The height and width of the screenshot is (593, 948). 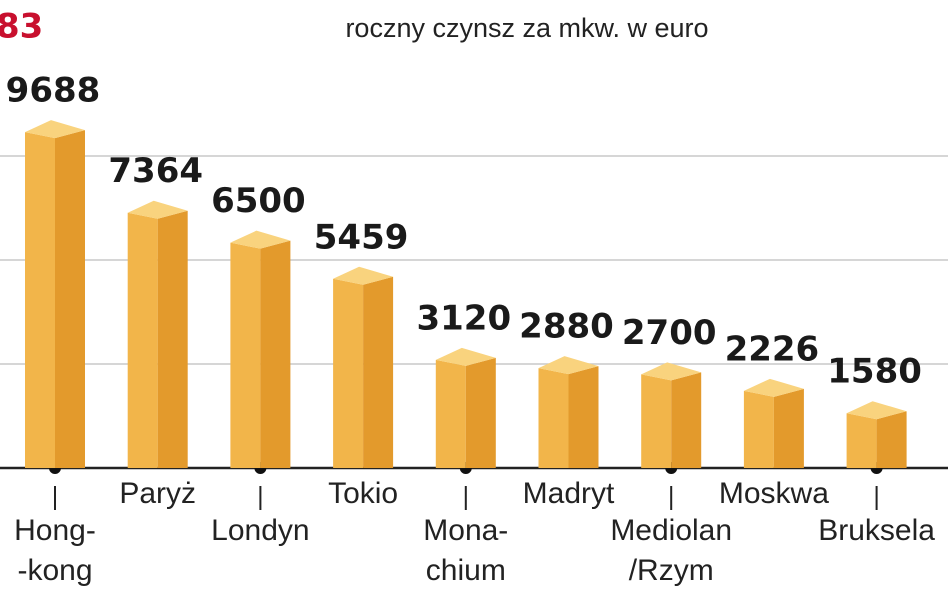 What do you see at coordinates (669, 333) in the screenshot?
I see `value-label: 2700` at bounding box center [669, 333].